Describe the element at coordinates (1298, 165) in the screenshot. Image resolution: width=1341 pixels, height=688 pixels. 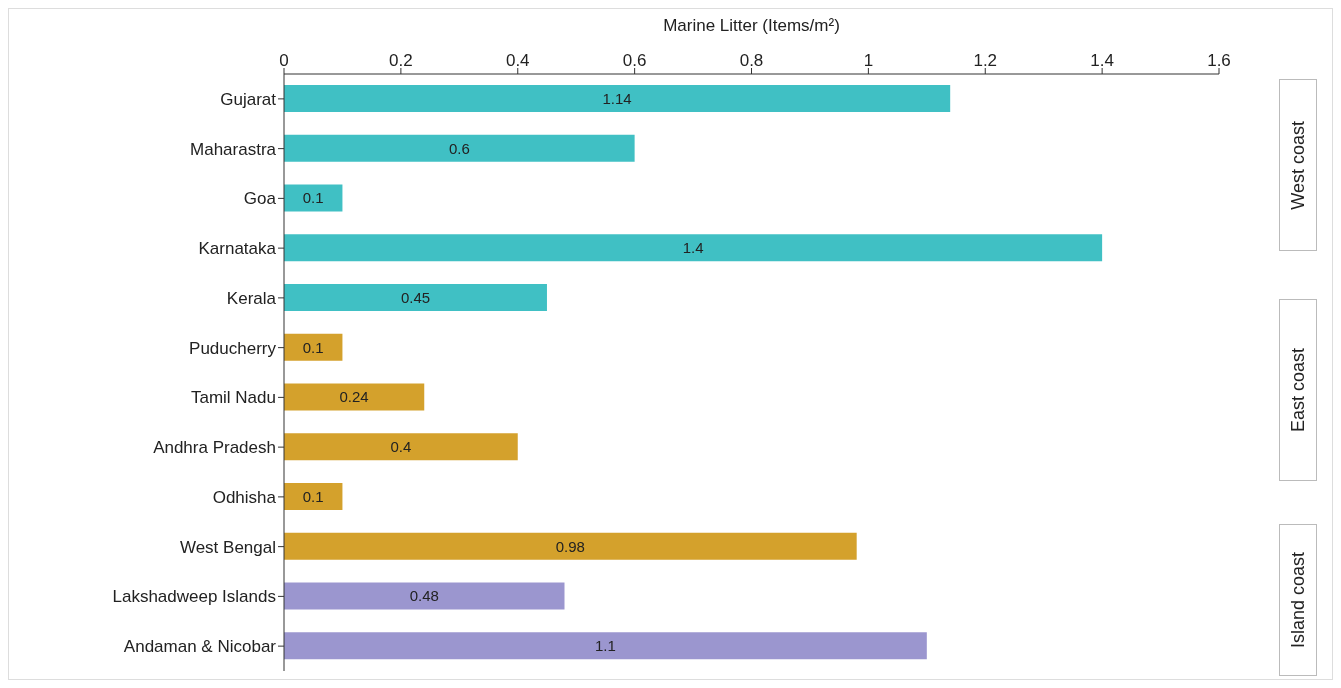
I see `text: West coast` at that location.